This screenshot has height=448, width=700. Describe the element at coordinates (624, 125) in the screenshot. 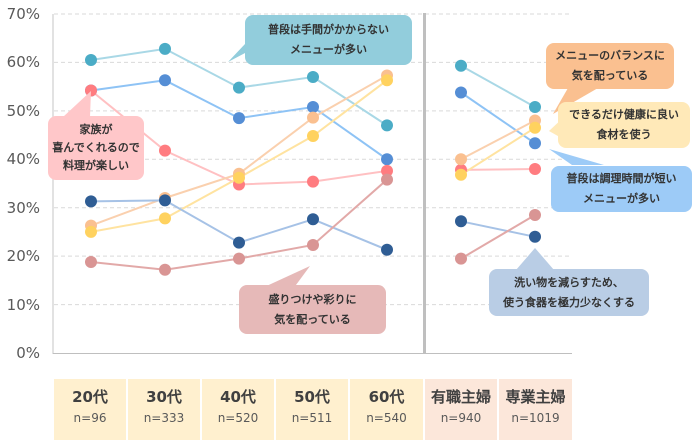

I see `callout-kenko: できるだけ健康に良い 食材を使う` at that location.